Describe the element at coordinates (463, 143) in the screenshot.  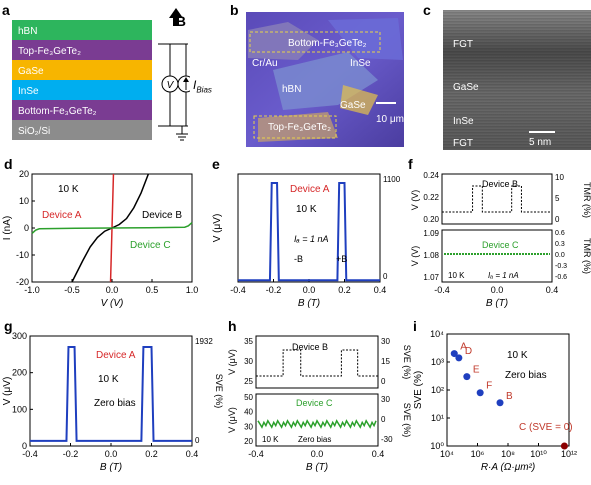
I see `tem-layer-4: FGT` at that location.